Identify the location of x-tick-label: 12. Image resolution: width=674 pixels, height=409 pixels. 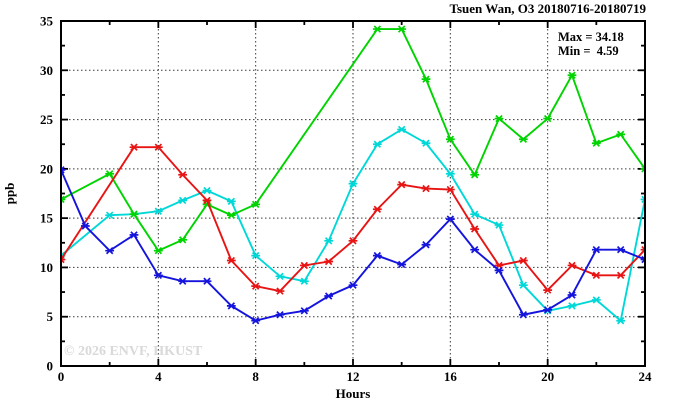
(353, 376).